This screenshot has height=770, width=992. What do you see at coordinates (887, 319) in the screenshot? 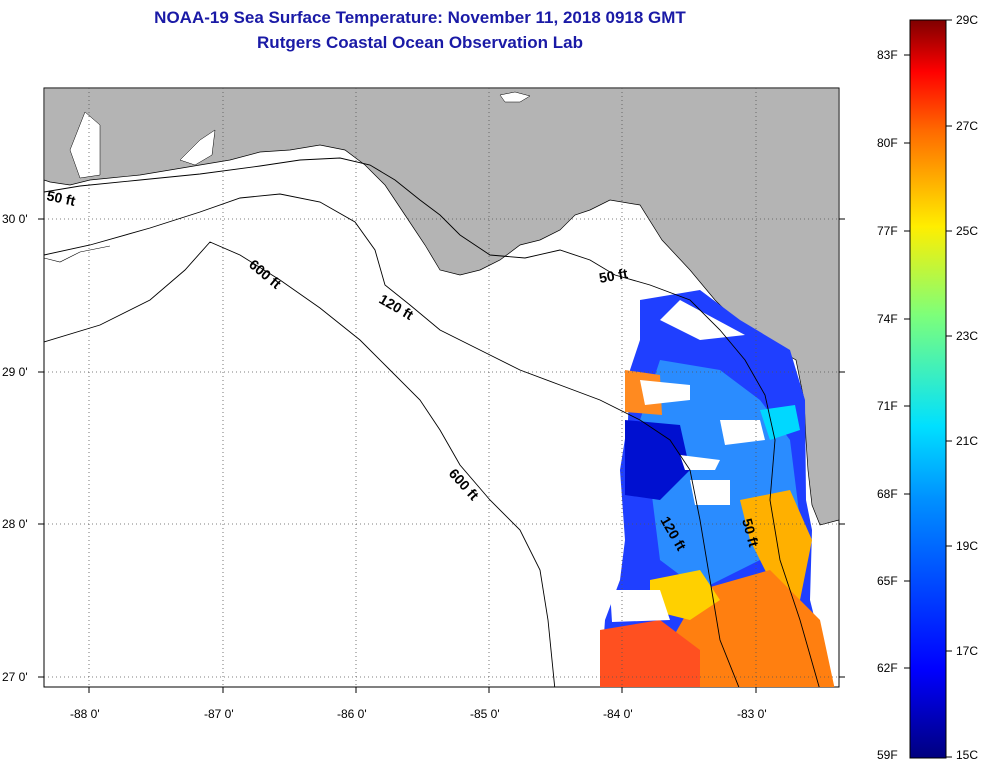
I see `colorbar-label-f: 74F` at bounding box center [887, 319].